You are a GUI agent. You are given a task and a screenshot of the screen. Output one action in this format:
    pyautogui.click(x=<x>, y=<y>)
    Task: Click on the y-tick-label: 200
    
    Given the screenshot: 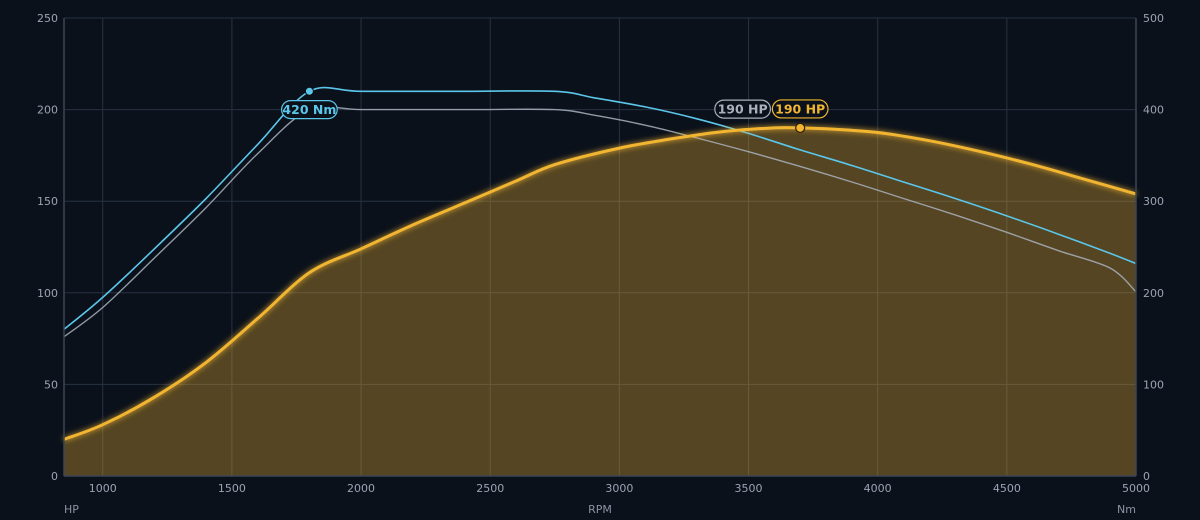 What is the action you would take?
    pyautogui.click(x=47, y=110)
    